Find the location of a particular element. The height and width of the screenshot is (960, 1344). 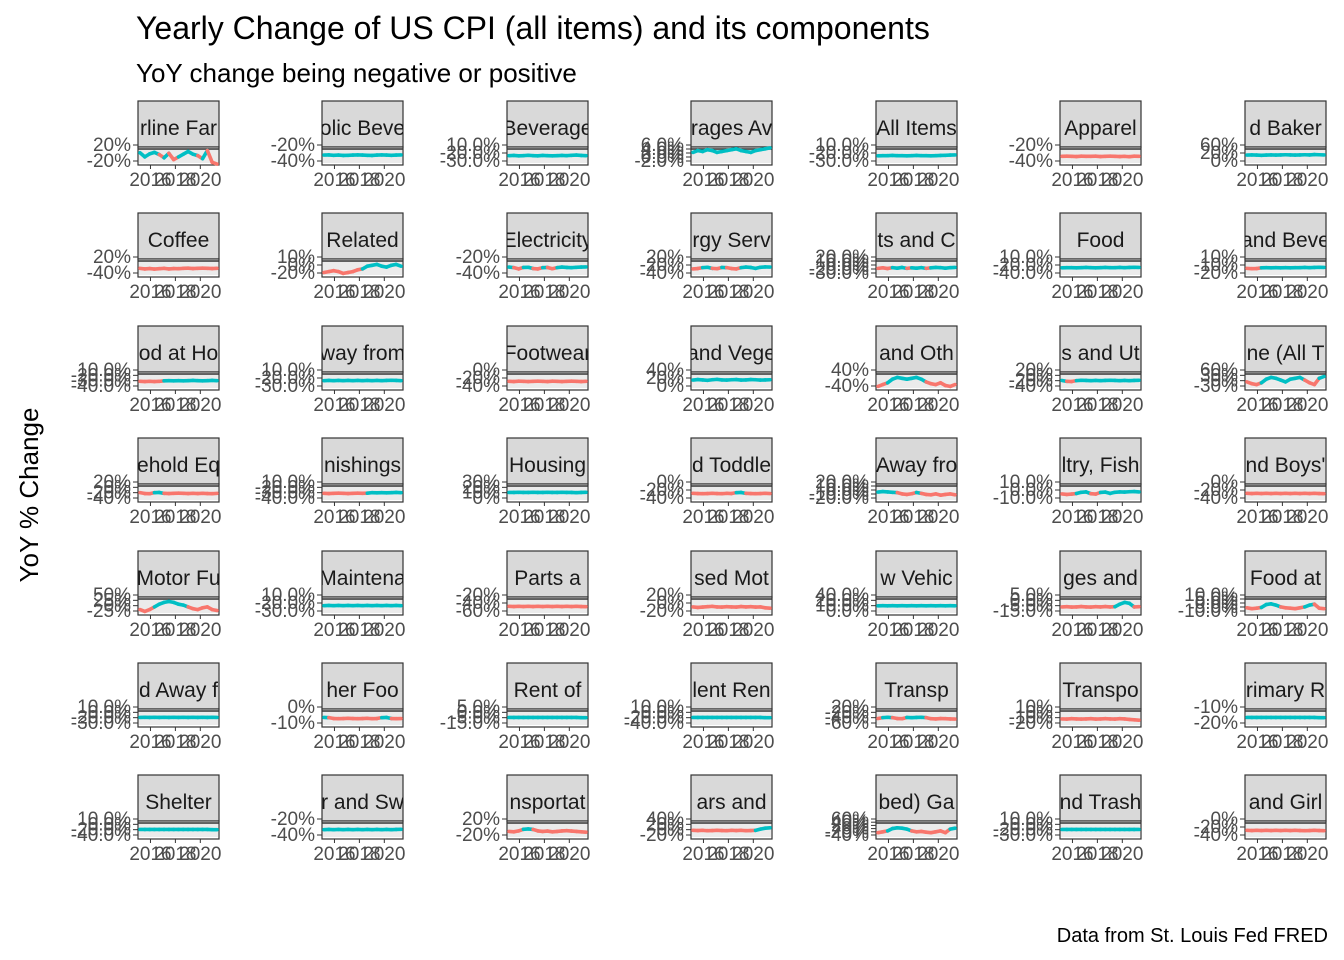

facet-strip-label: d Away f is located at coordinates (178, 690).